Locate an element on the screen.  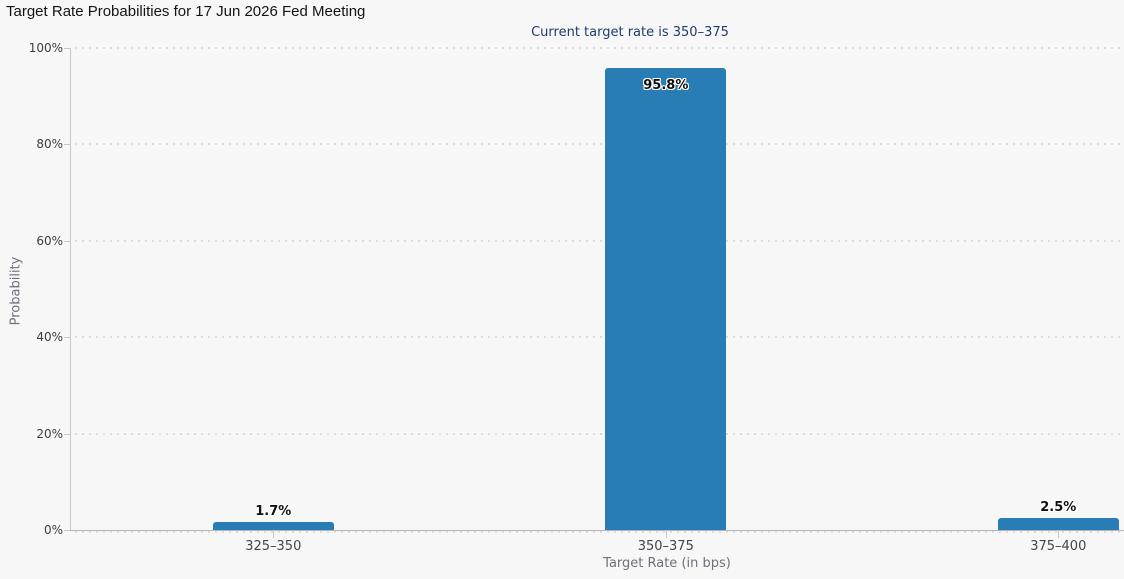
x-axis-title: Target Rate (in bps) is located at coordinates (667, 563).